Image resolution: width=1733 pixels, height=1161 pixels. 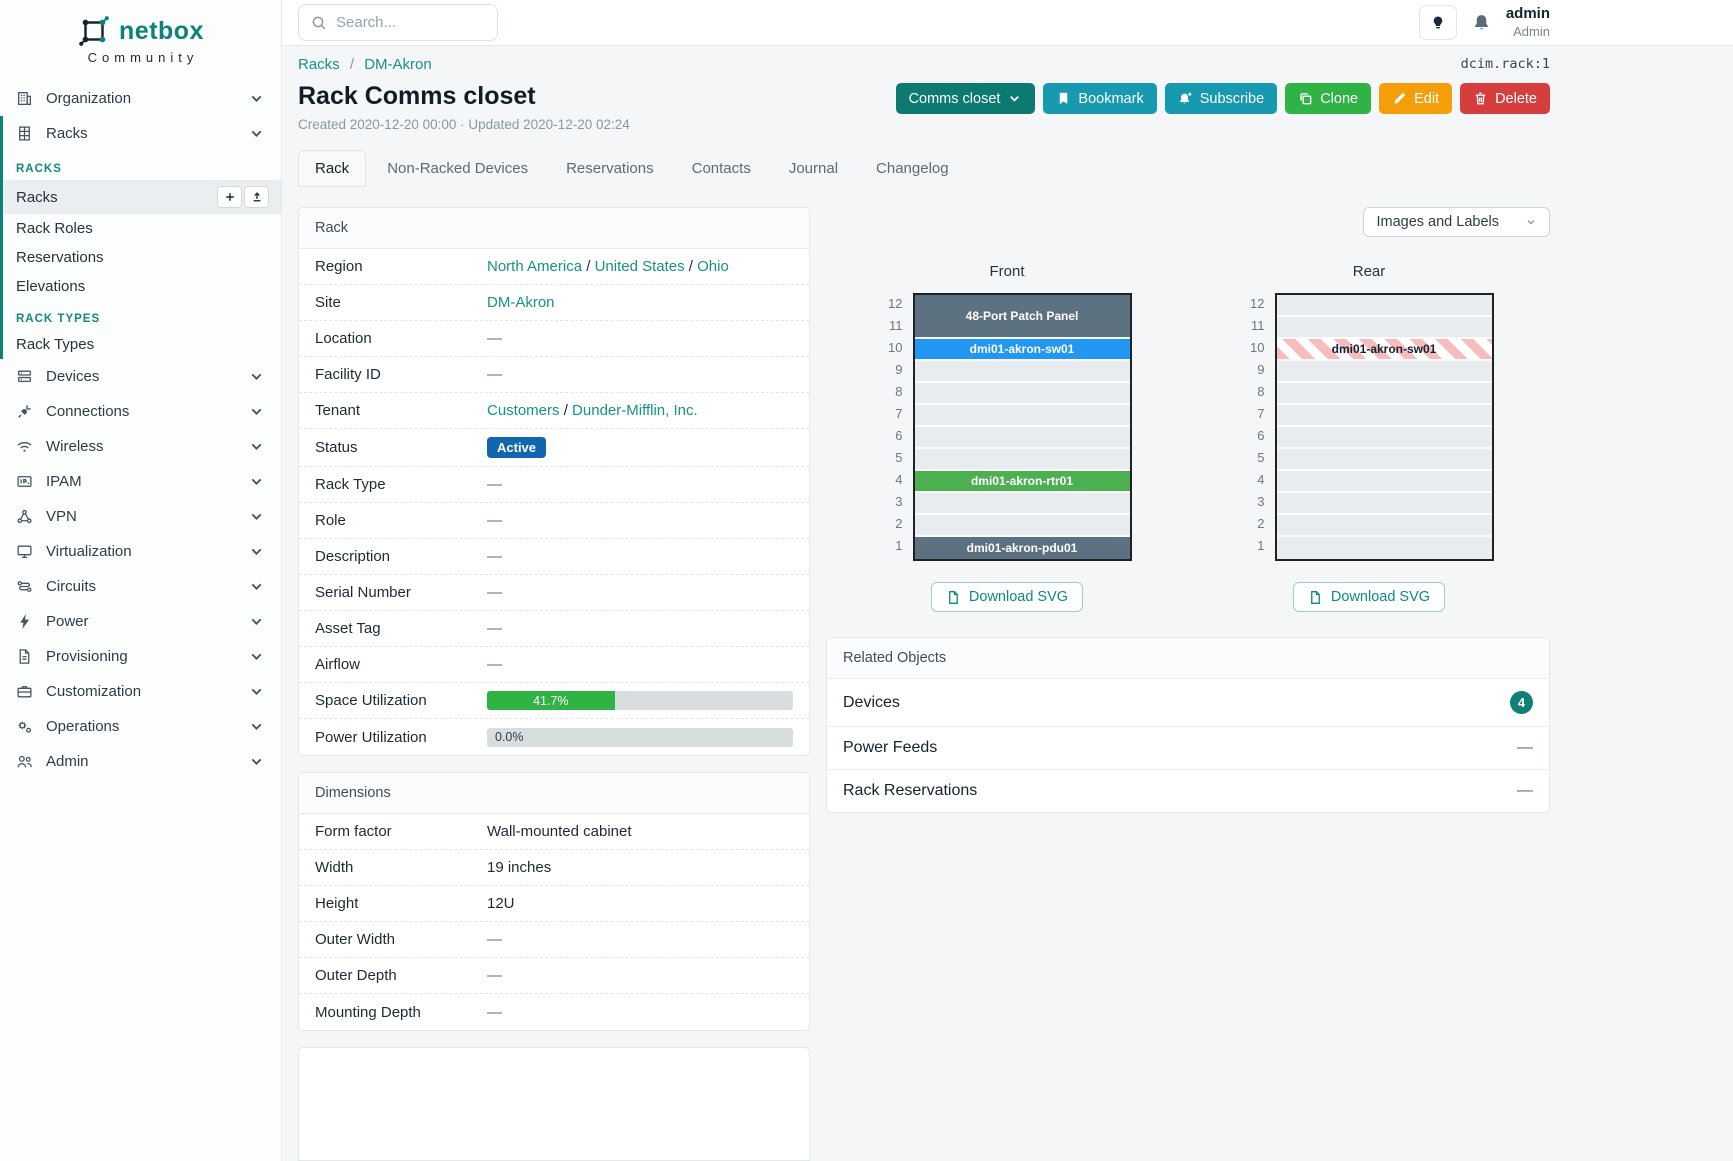 I want to click on action-button: Edit, so click(x=1416, y=98).